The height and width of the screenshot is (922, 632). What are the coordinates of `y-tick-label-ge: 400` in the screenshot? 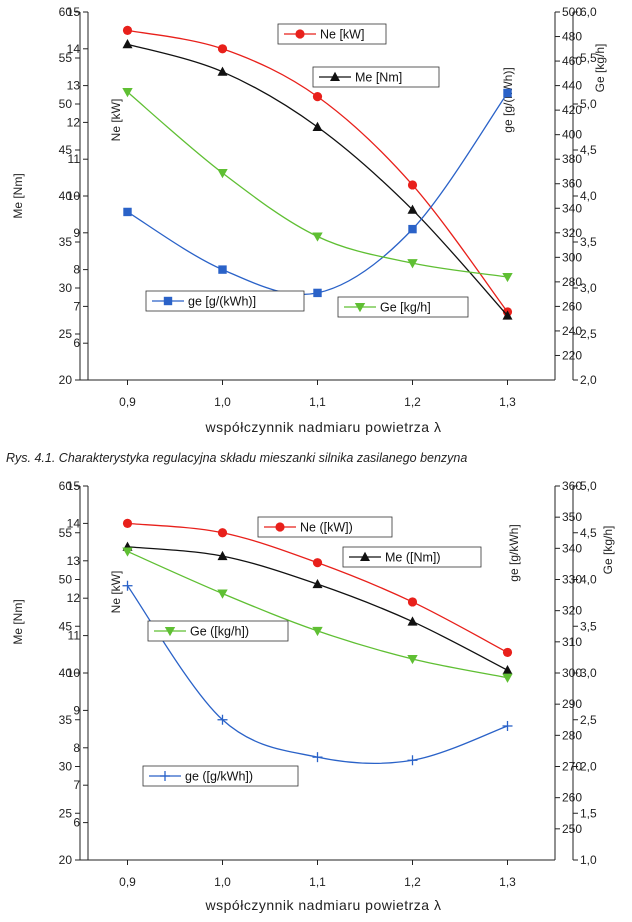 It's located at (572, 135).